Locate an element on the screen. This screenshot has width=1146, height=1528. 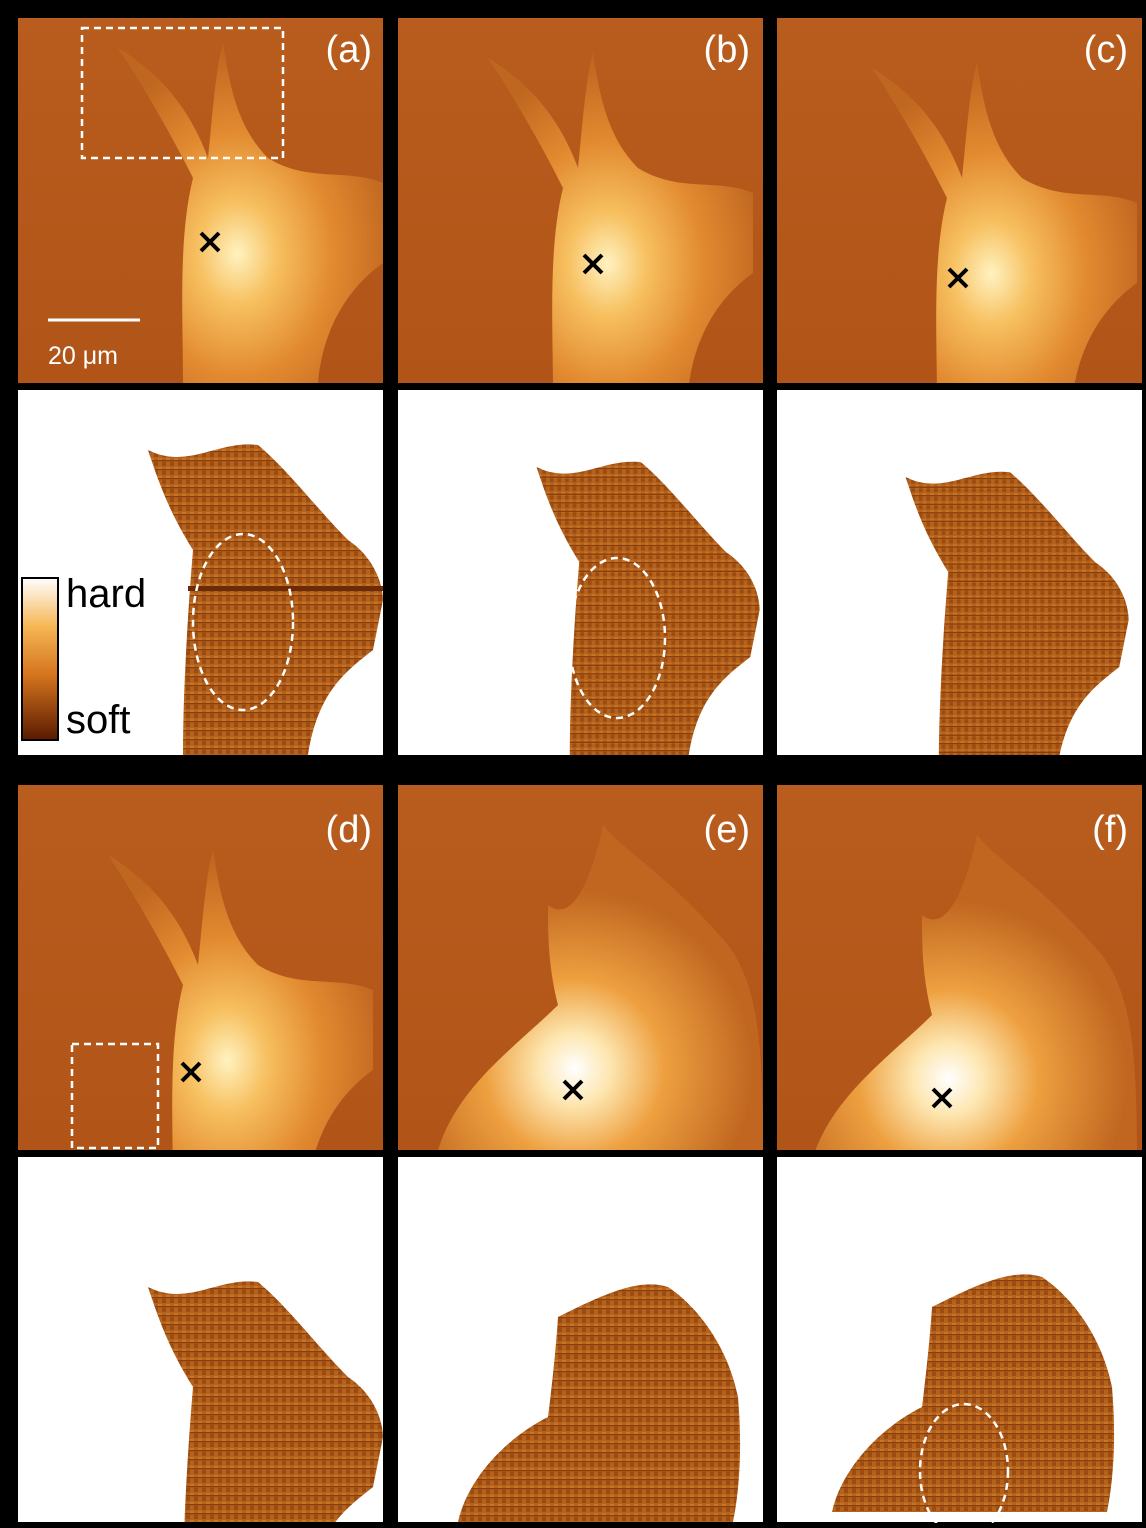
scale-bar-label: 20 μm is located at coordinates (83, 356).